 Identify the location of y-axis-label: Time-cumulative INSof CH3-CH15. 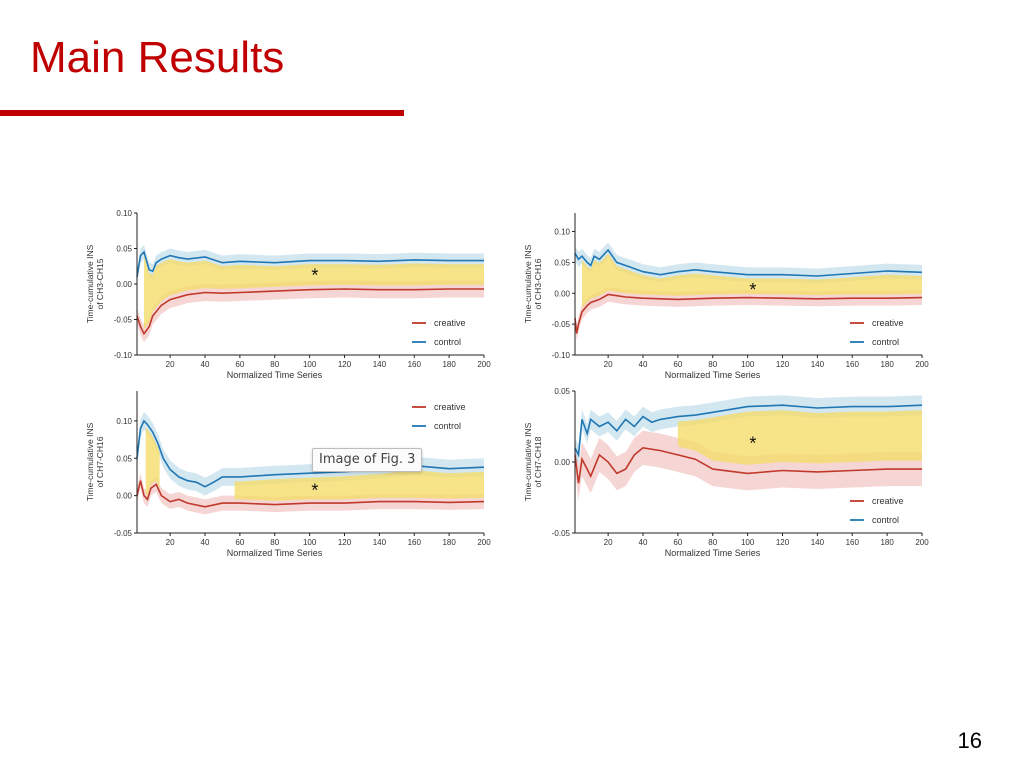
(95, 283).